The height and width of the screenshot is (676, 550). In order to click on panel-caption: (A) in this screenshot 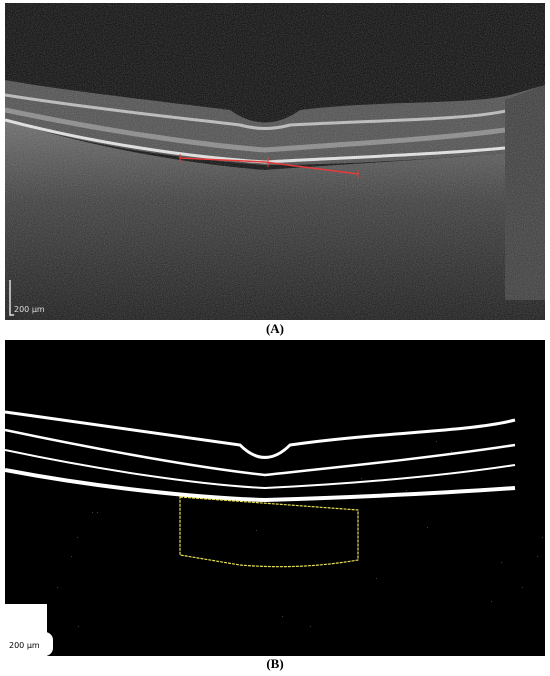, I will do `click(275, 328)`.